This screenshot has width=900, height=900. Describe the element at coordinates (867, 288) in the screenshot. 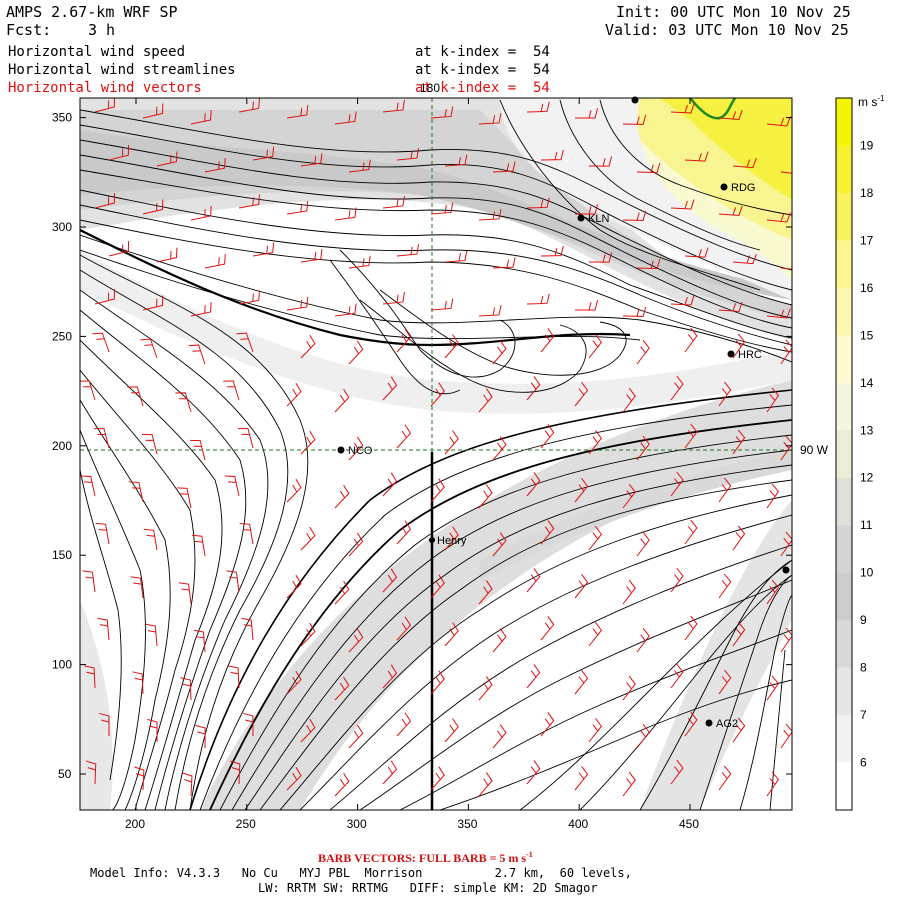

I see `colorbar-label: 16` at that location.